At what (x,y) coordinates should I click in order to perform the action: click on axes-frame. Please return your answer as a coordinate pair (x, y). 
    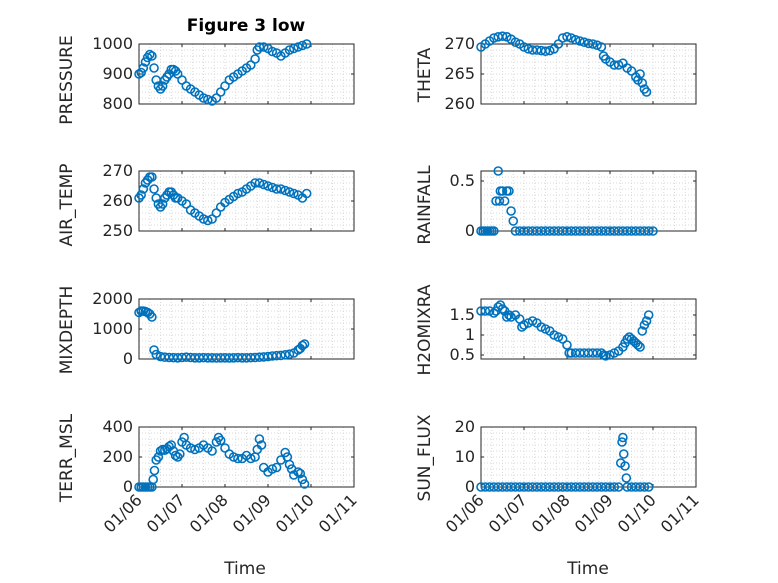
    Looking at the image, I should click on (588, 329).